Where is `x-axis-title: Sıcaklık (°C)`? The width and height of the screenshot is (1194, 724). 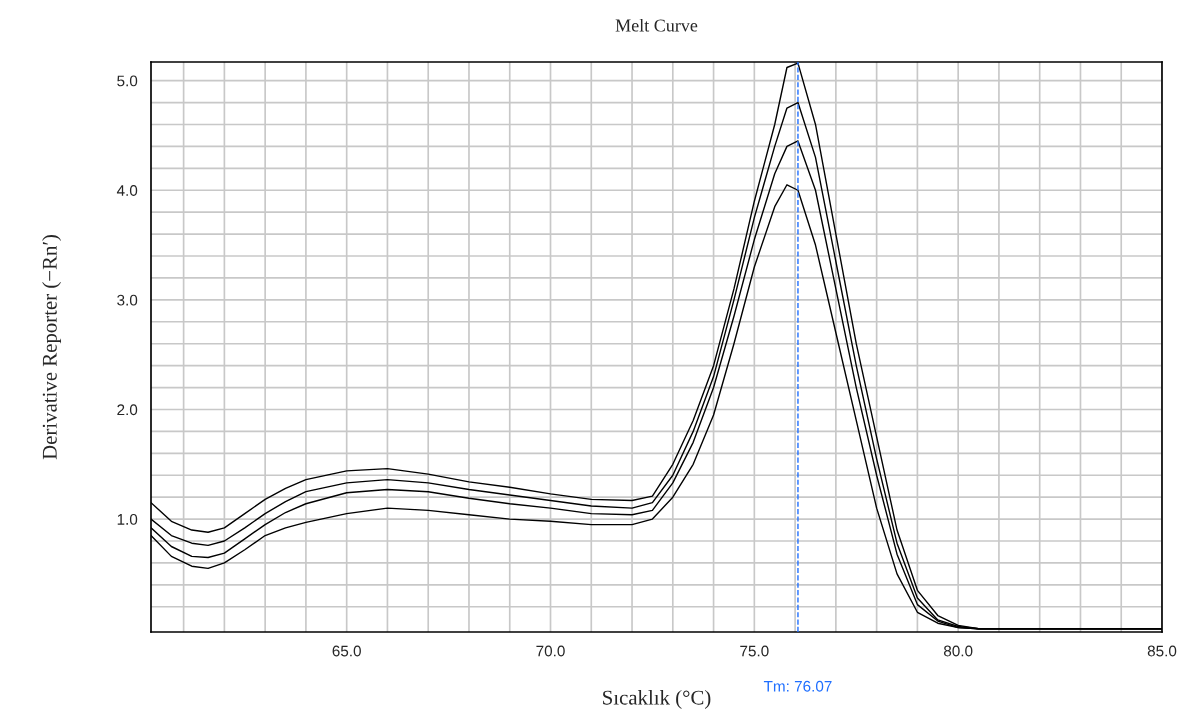
x-axis-title: Sıcaklık (°C) is located at coordinates (657, 699).